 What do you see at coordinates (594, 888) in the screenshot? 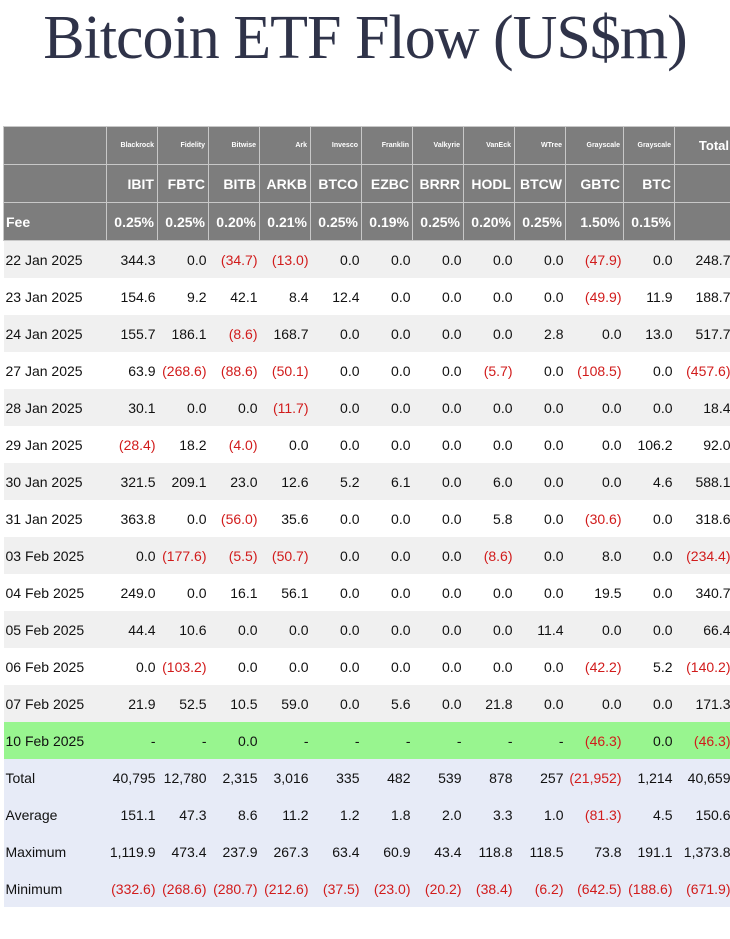
I see `flow-cell: (642.5)` at bounding box center [594, 888].